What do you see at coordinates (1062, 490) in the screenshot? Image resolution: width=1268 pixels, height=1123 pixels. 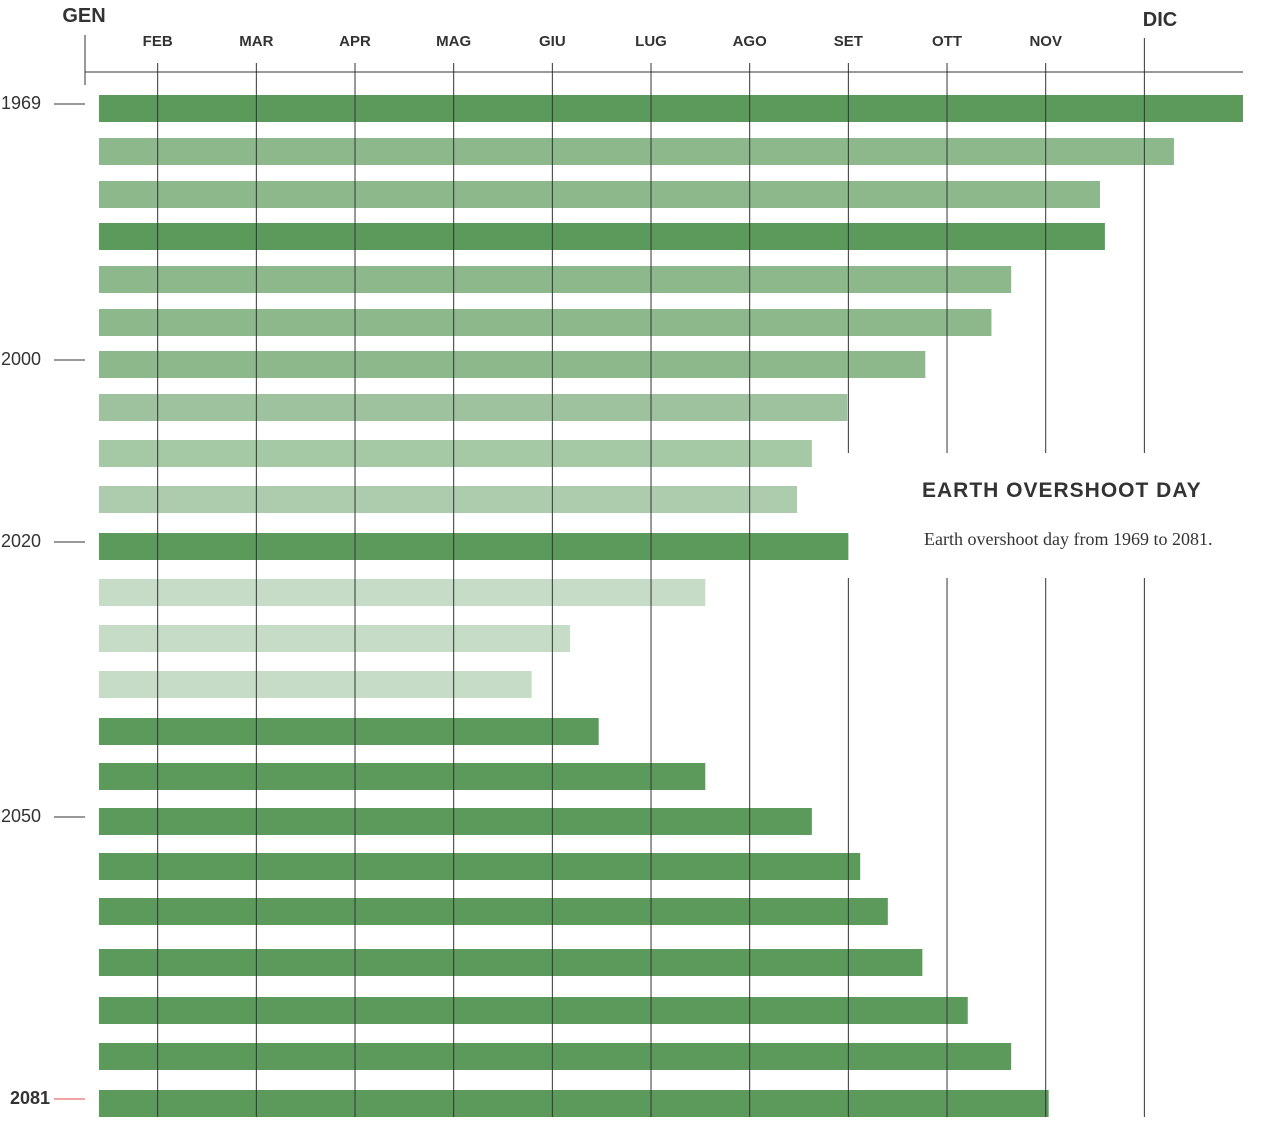 I see `chart-title: EARTH OVERSHOOT DAY` at bounding box center [1062, 490].